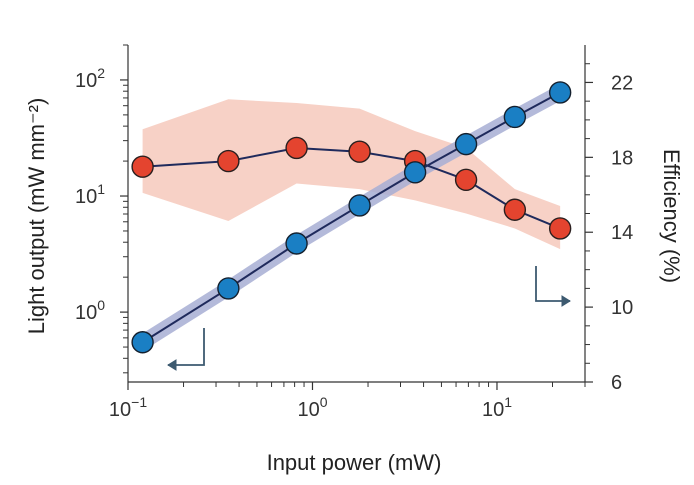 This screenshot has width=694, height=485. What do you see at coordinates (90, 78) in the screenshot?
I see `y-left-tick-label-2: 10²` at bounding box center [90, 78].